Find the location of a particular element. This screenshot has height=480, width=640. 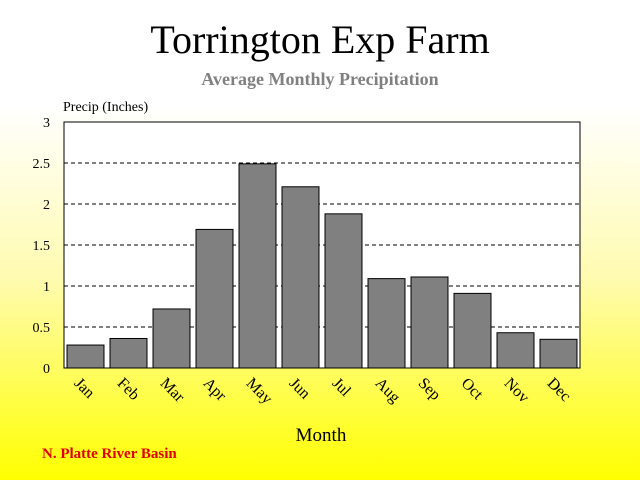

x-axis-label: Month is located at coordinates (321, 435).